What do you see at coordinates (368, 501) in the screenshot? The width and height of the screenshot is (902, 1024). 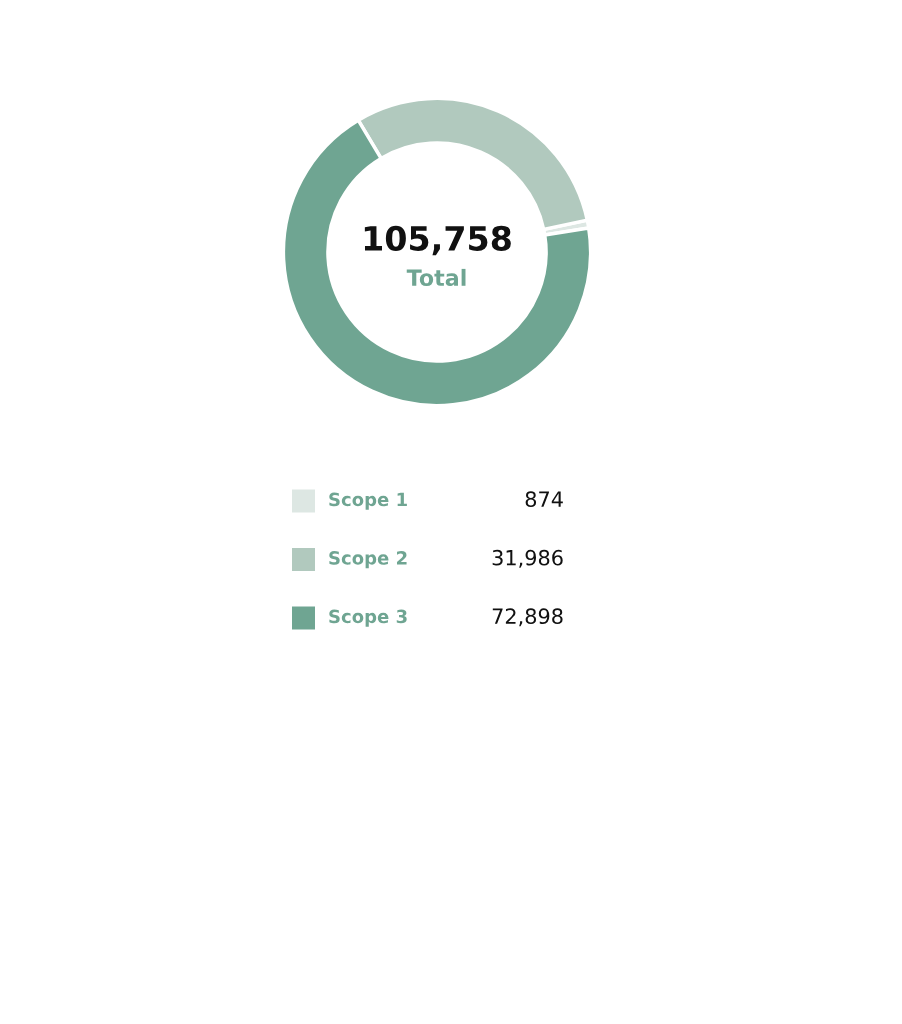 I see `legend-label: Scope 1` at bounding box center [368, 501].